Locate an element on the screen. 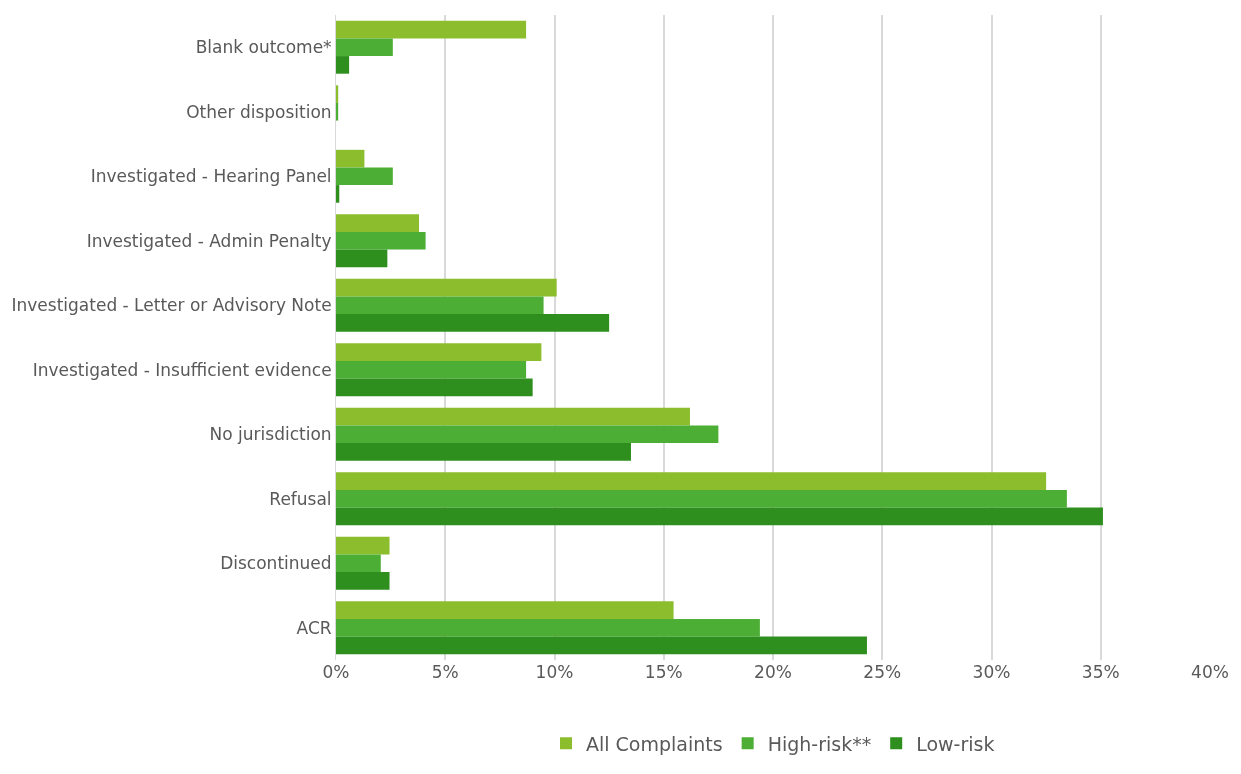 The height and width of the screenshot is (774, 1241). x-tick-label: 30% is located at coordinates (991, 672).